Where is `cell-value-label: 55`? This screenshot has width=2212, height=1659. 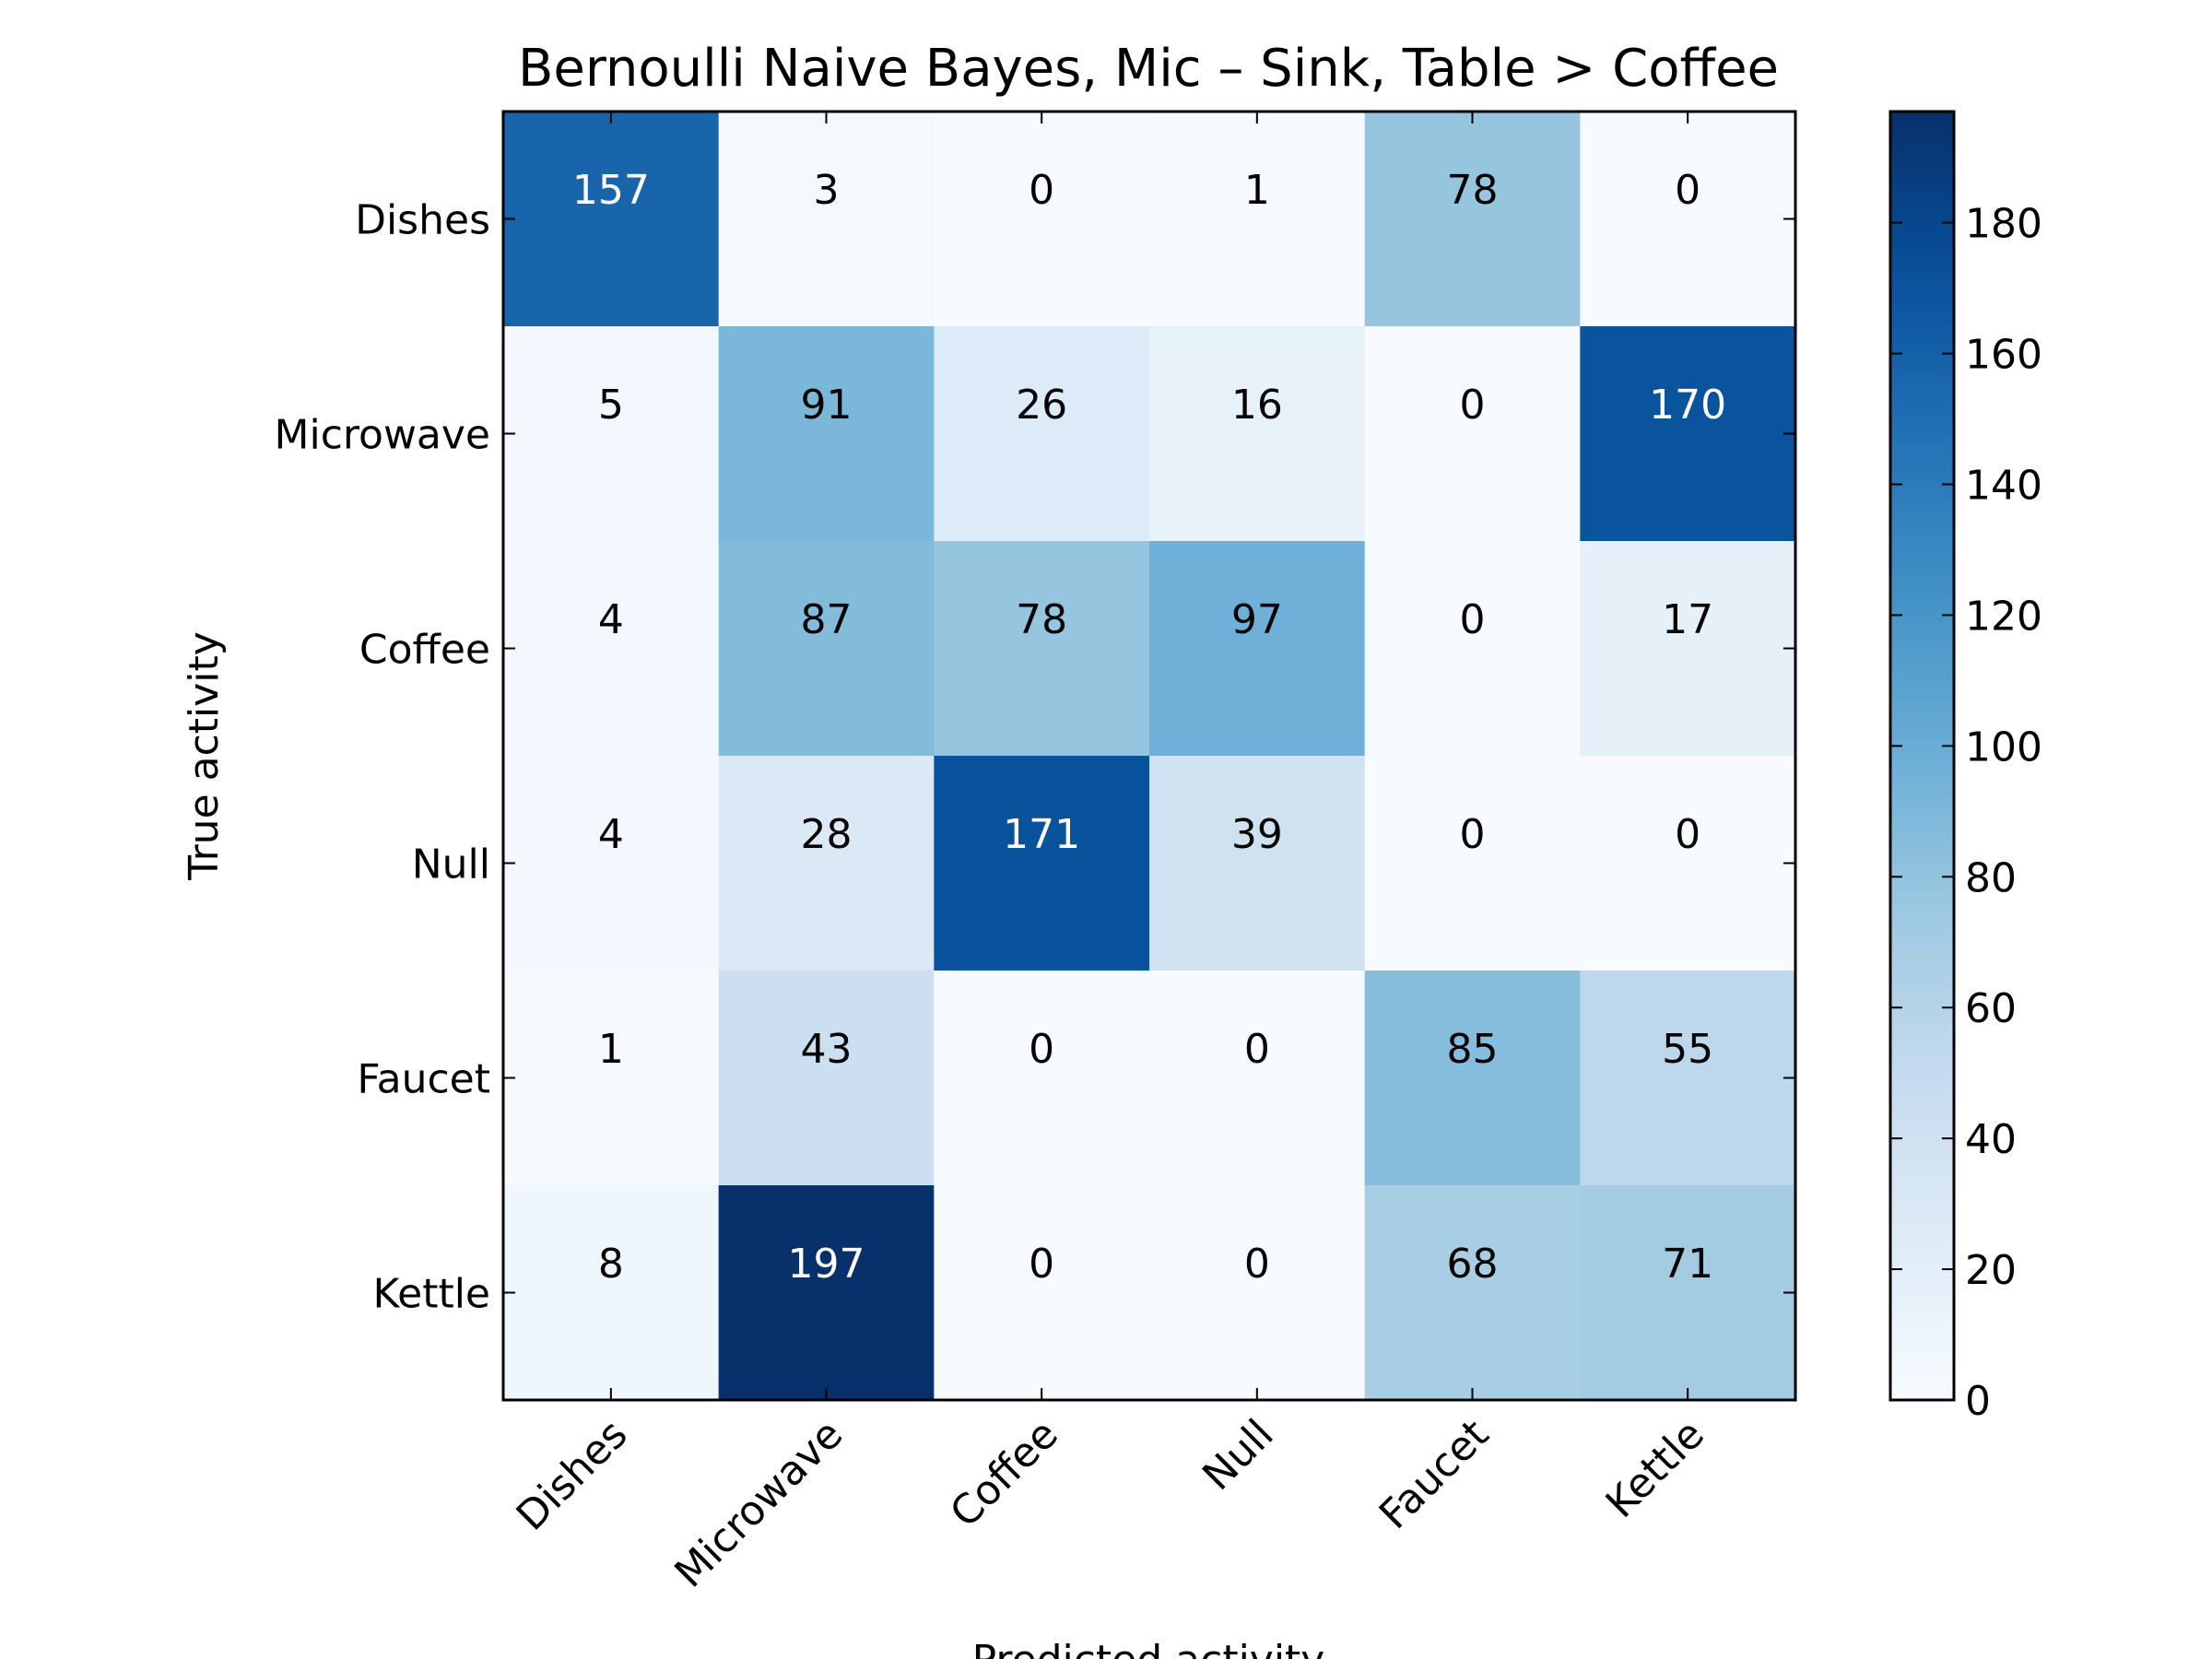 cell-value-label: 55 is located at coordinates (1687, 1049).